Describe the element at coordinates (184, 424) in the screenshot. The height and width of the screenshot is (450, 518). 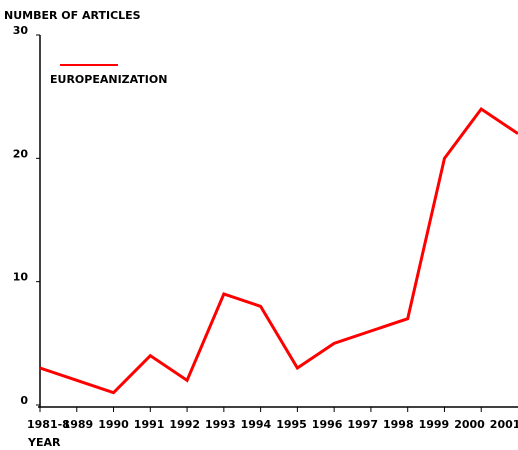
I see `x-tick-label: 1992` at that location.